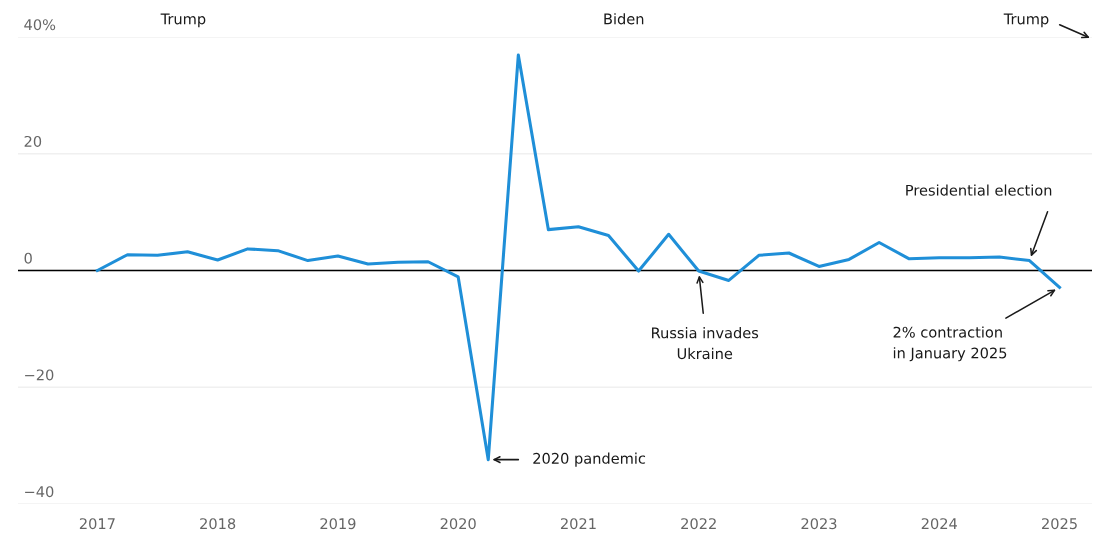 Image resolution: width=1098 pixels, height=542 pixels. What do you see at coordinates (939, 524) in the screenshot?
I see `x-tick-label: 2024` at bounding box center [939, 524].